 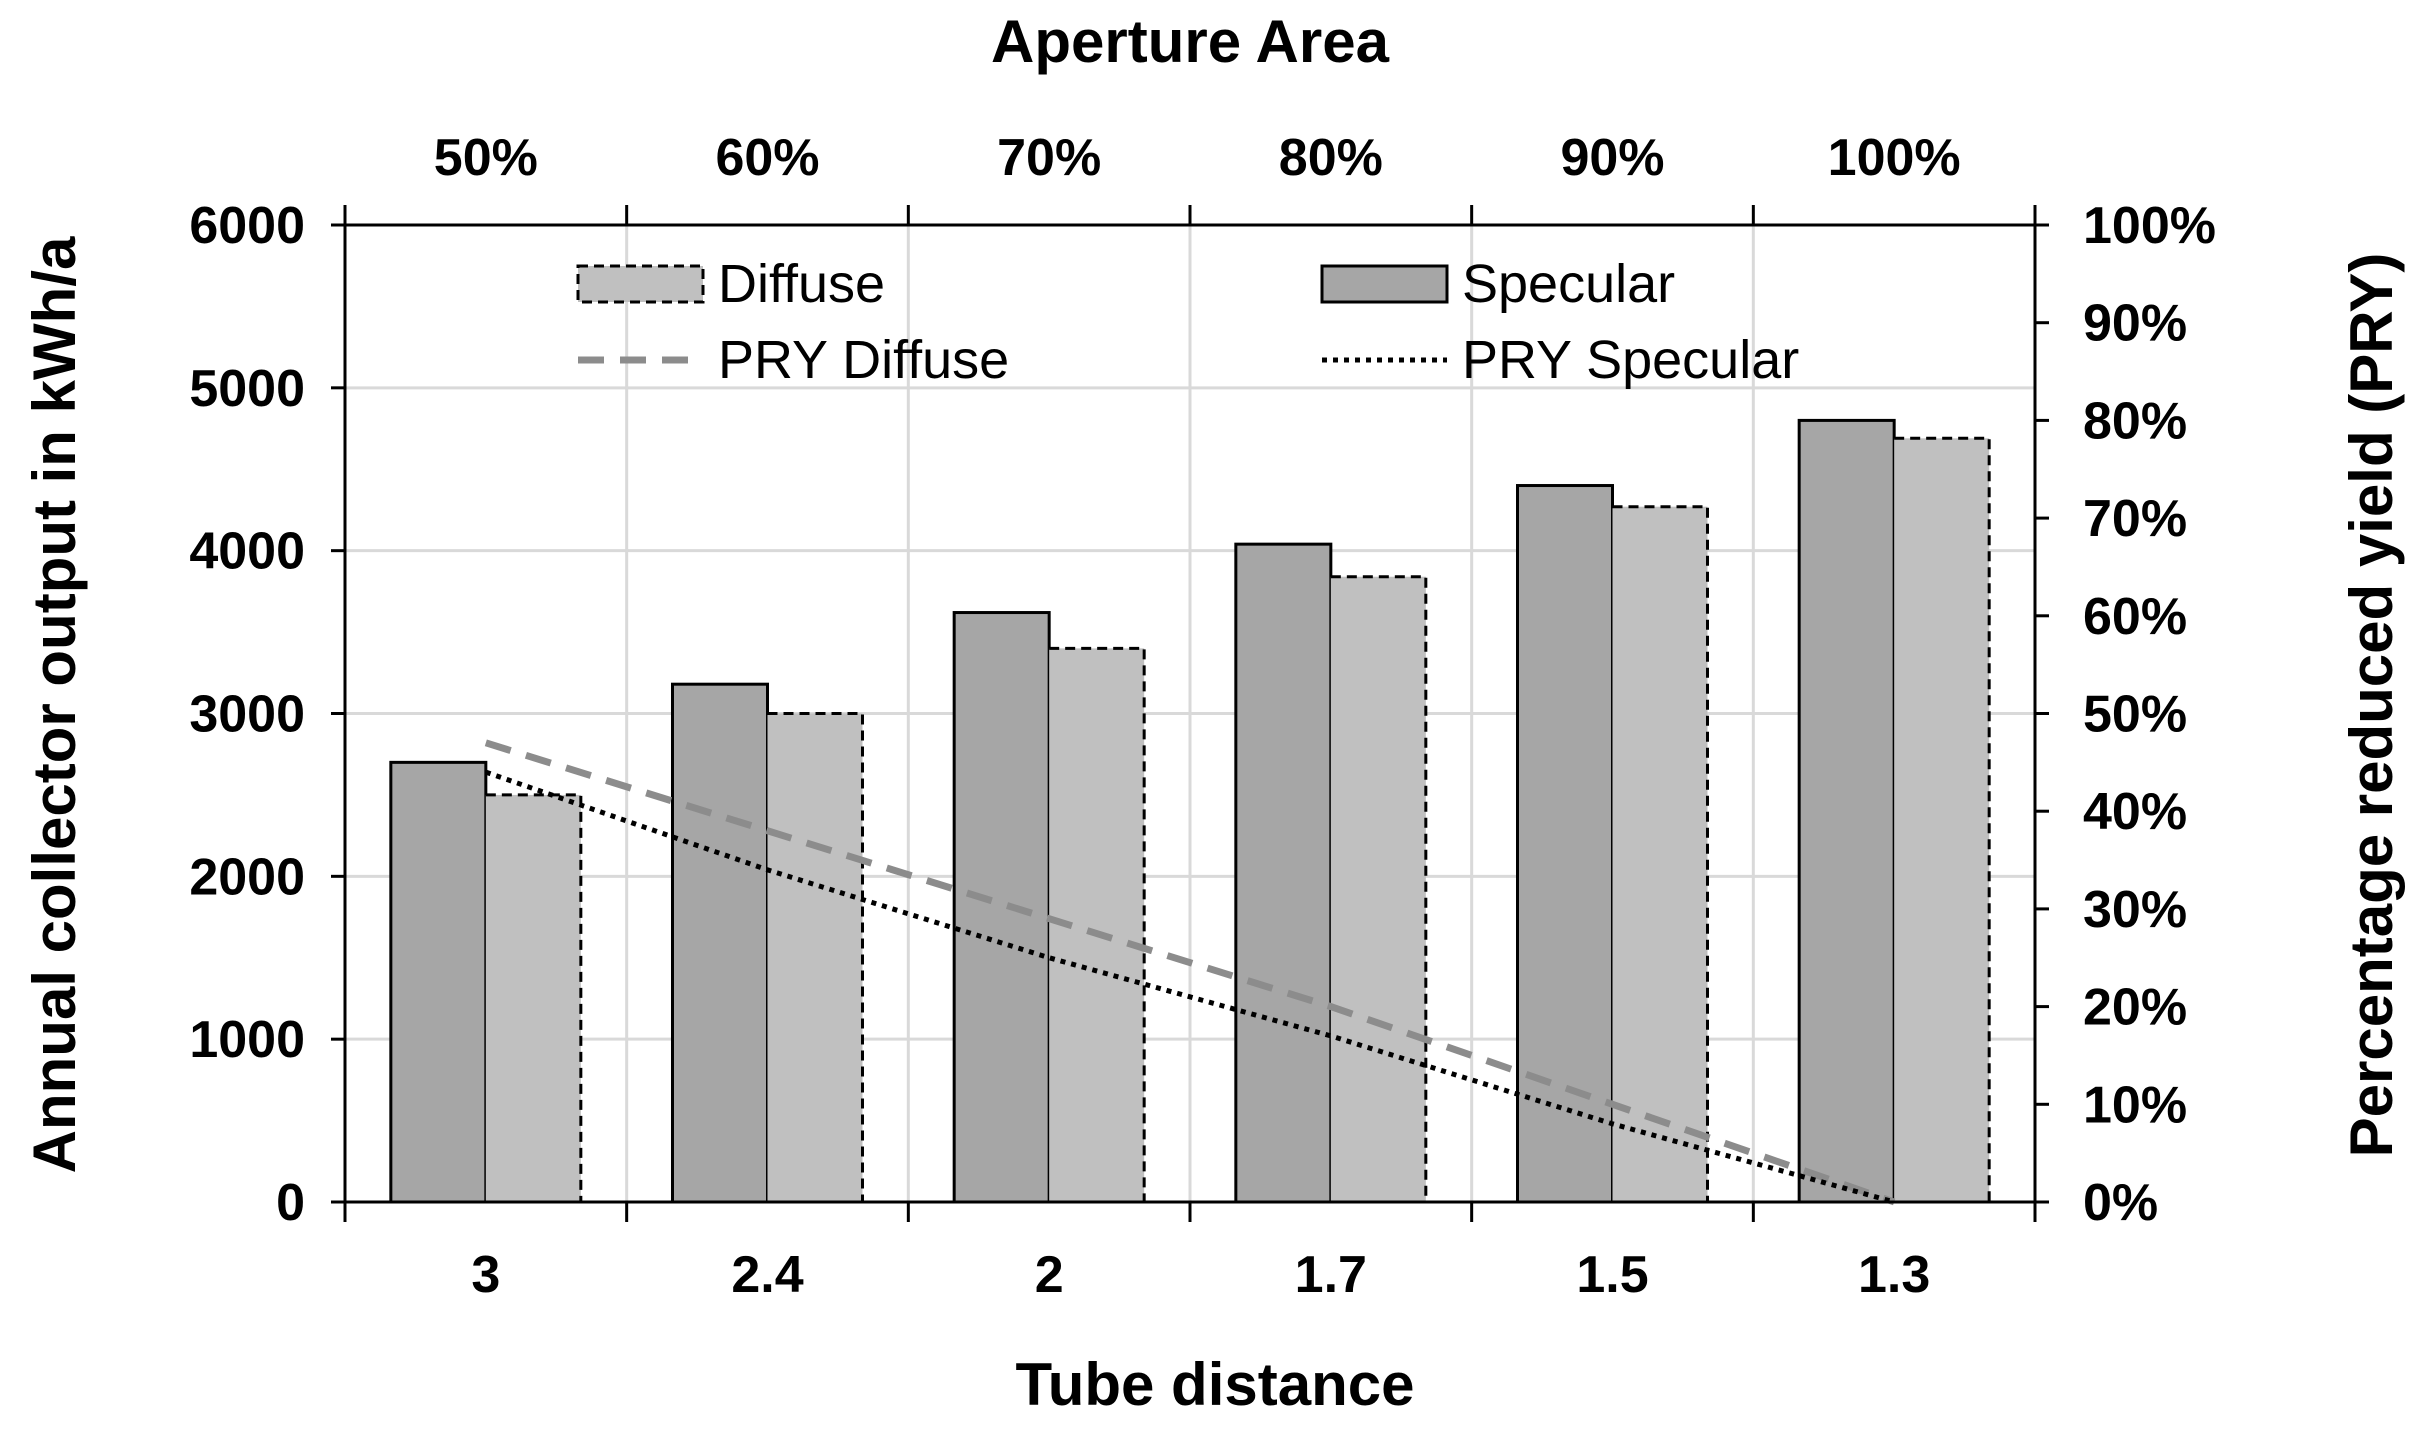 I want to click on y-tick-label: 3000, so click(x=247, y=715).